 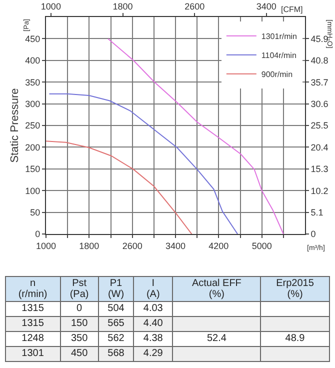 I want to click on text: 48.9, so click(x=295, y=338).